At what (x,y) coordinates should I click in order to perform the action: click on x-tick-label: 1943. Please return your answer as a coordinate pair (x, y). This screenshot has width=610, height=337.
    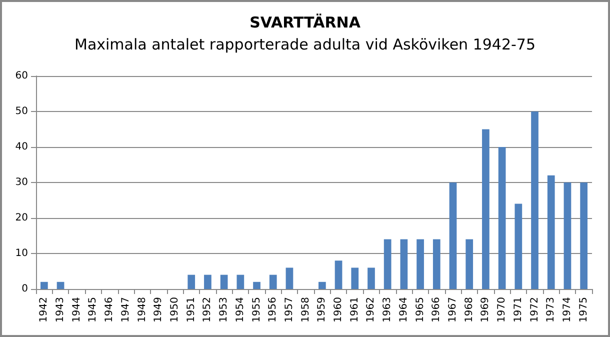
    Looking at the image, I should click on (60, 309).